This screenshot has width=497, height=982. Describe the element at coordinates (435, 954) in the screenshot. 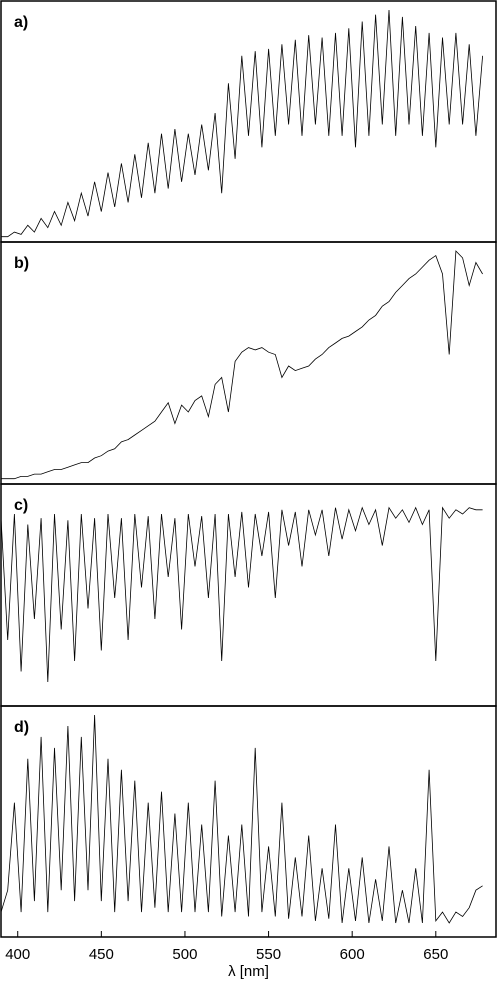

I see `x-tick-label: 650` at that location.